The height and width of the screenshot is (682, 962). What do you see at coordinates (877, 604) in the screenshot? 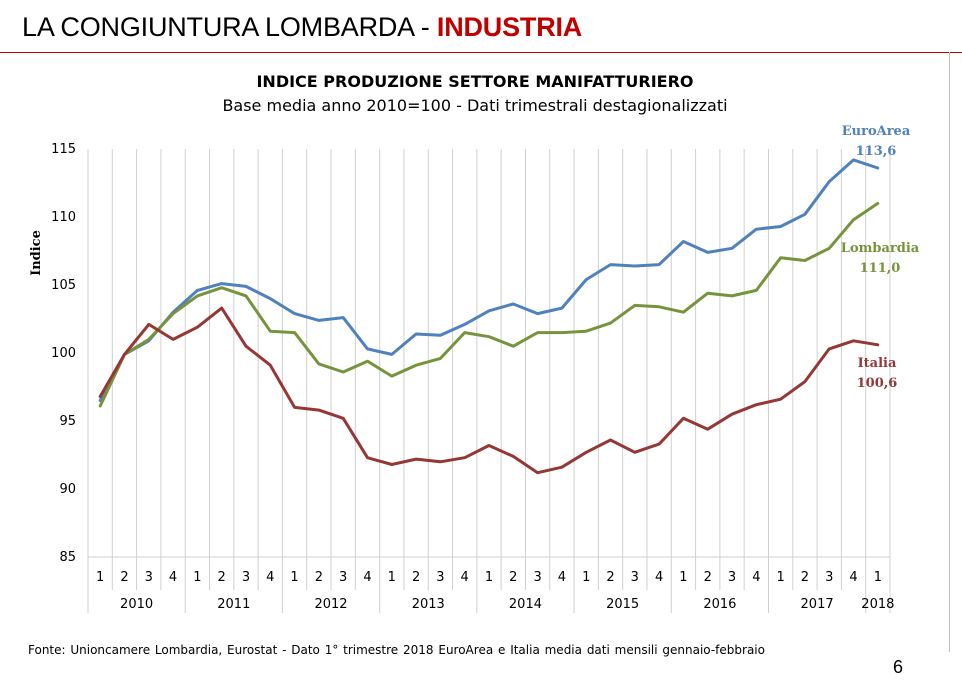
I see `year-tick-label: 2018` at bounding box center [877, 604].